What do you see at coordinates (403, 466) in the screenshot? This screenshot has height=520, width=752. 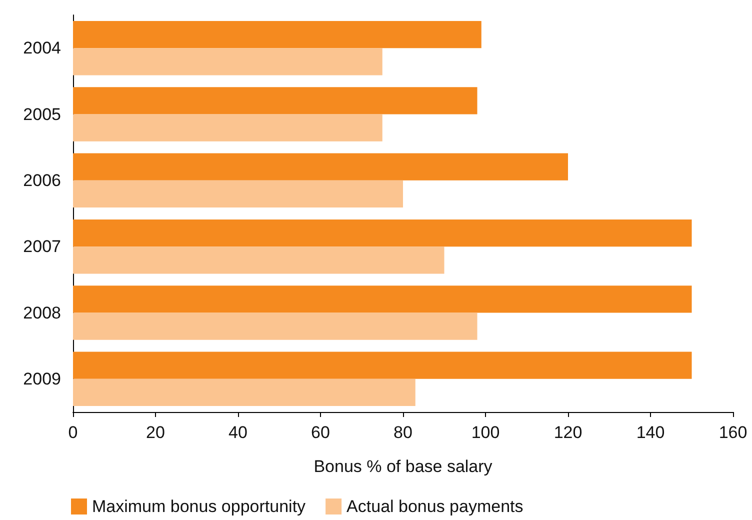 I see `x-axis-title: Bonus % of base salary` at bounding box center [403, 466].